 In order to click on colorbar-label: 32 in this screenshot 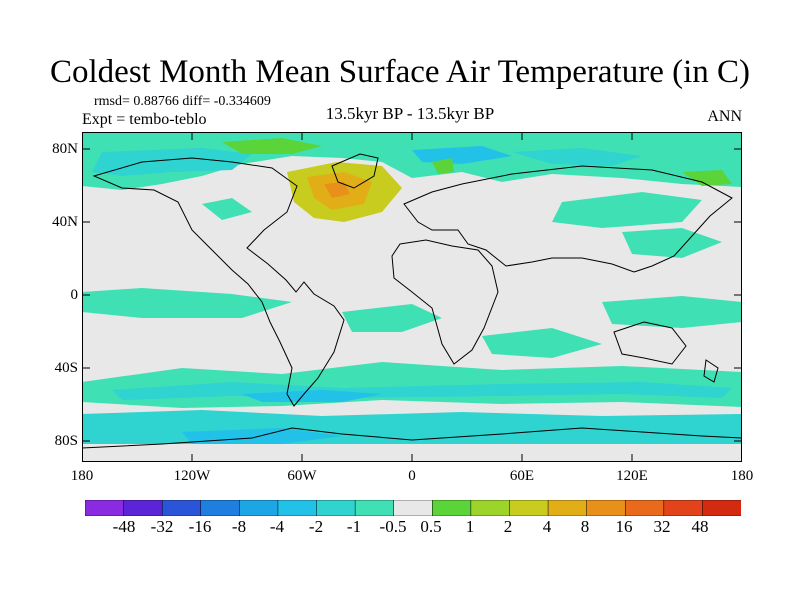, I will do `click(662, 526)`.